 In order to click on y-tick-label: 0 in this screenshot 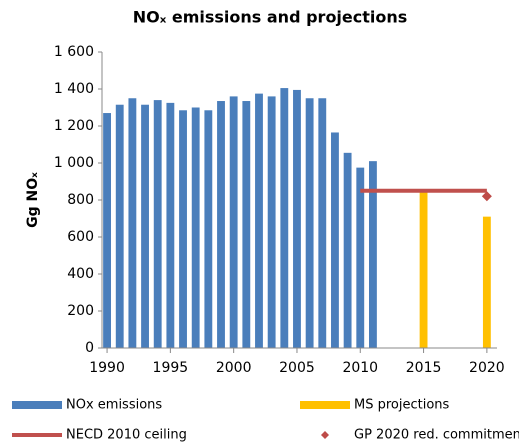, I will do `click(89, 348)`.